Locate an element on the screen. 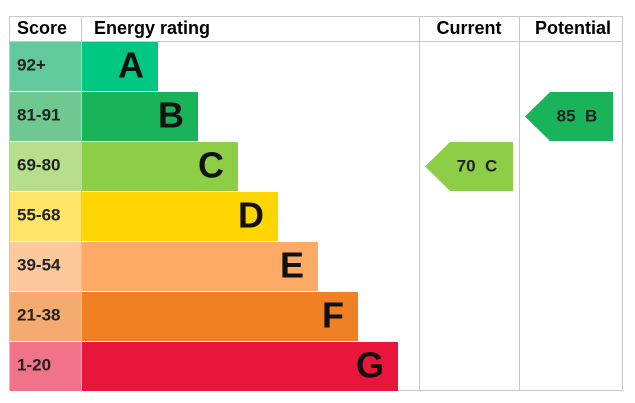 This screenshot has height=403, width=635. score-label: 21-38 is located at coordinates (38, 314).